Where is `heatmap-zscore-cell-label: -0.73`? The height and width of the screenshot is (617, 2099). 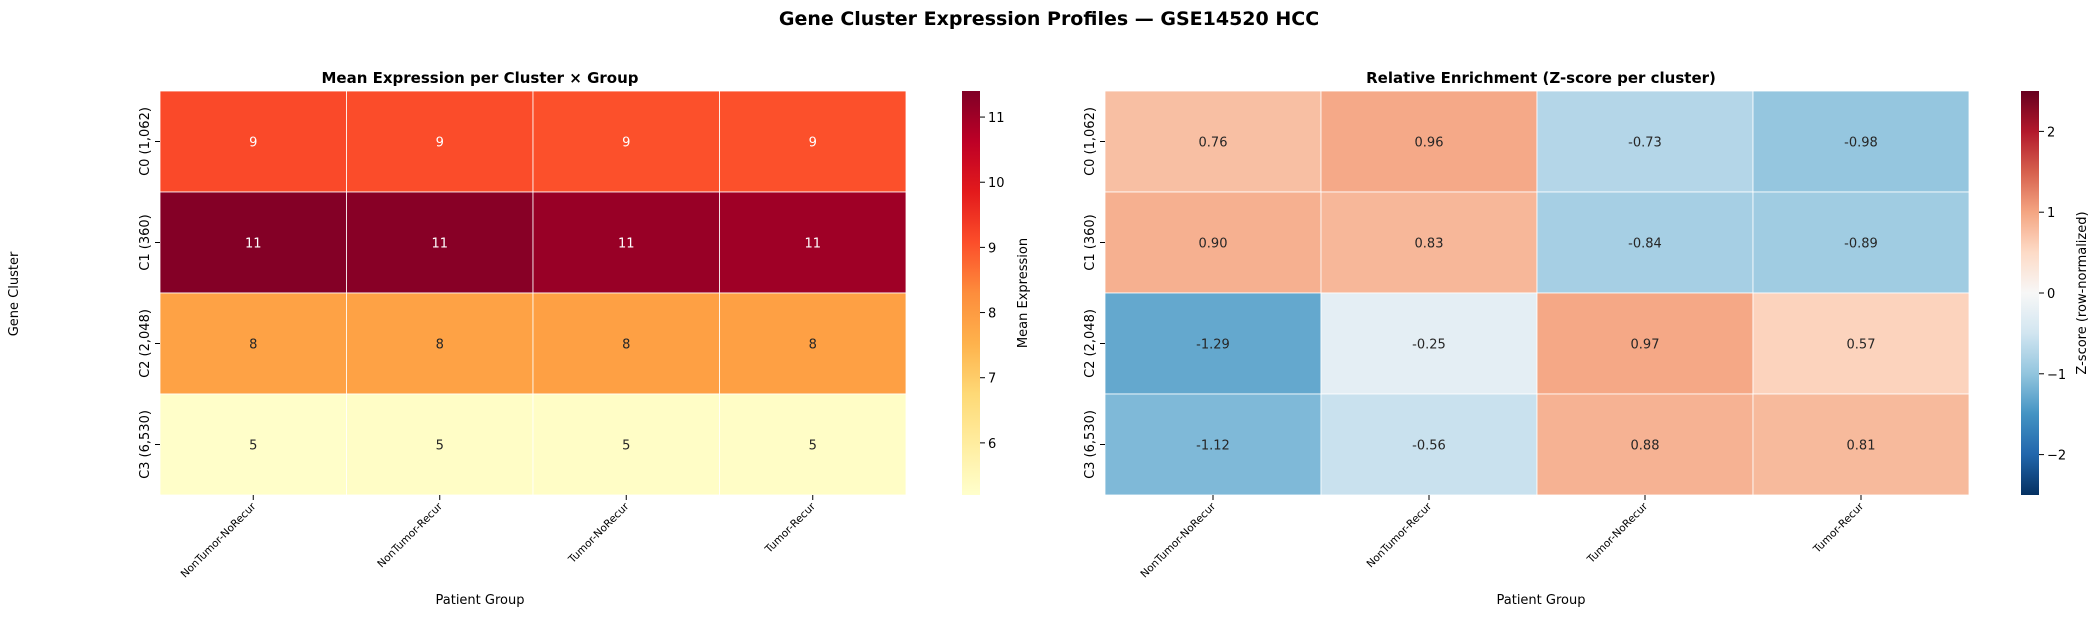 heatmap-zscore-cell-label: -0.73 is located at coordinates (1645, 143).